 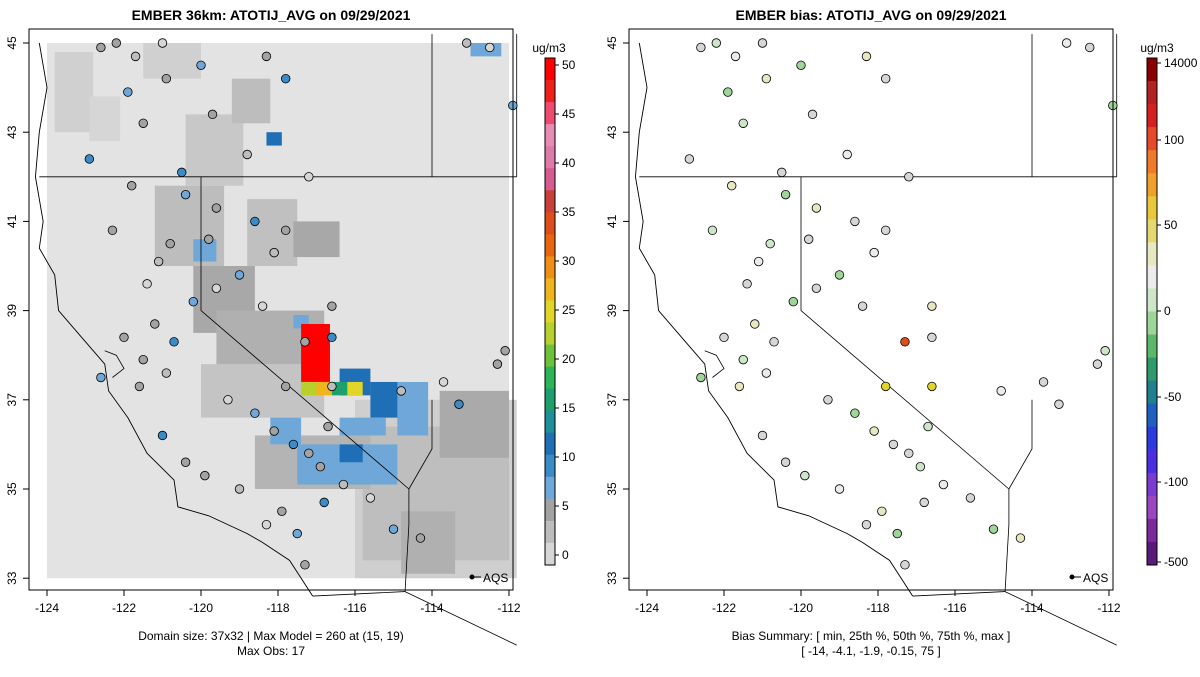 I want to click on right-colorbar-unit: ug/m3, so click(x=1157, y=48).